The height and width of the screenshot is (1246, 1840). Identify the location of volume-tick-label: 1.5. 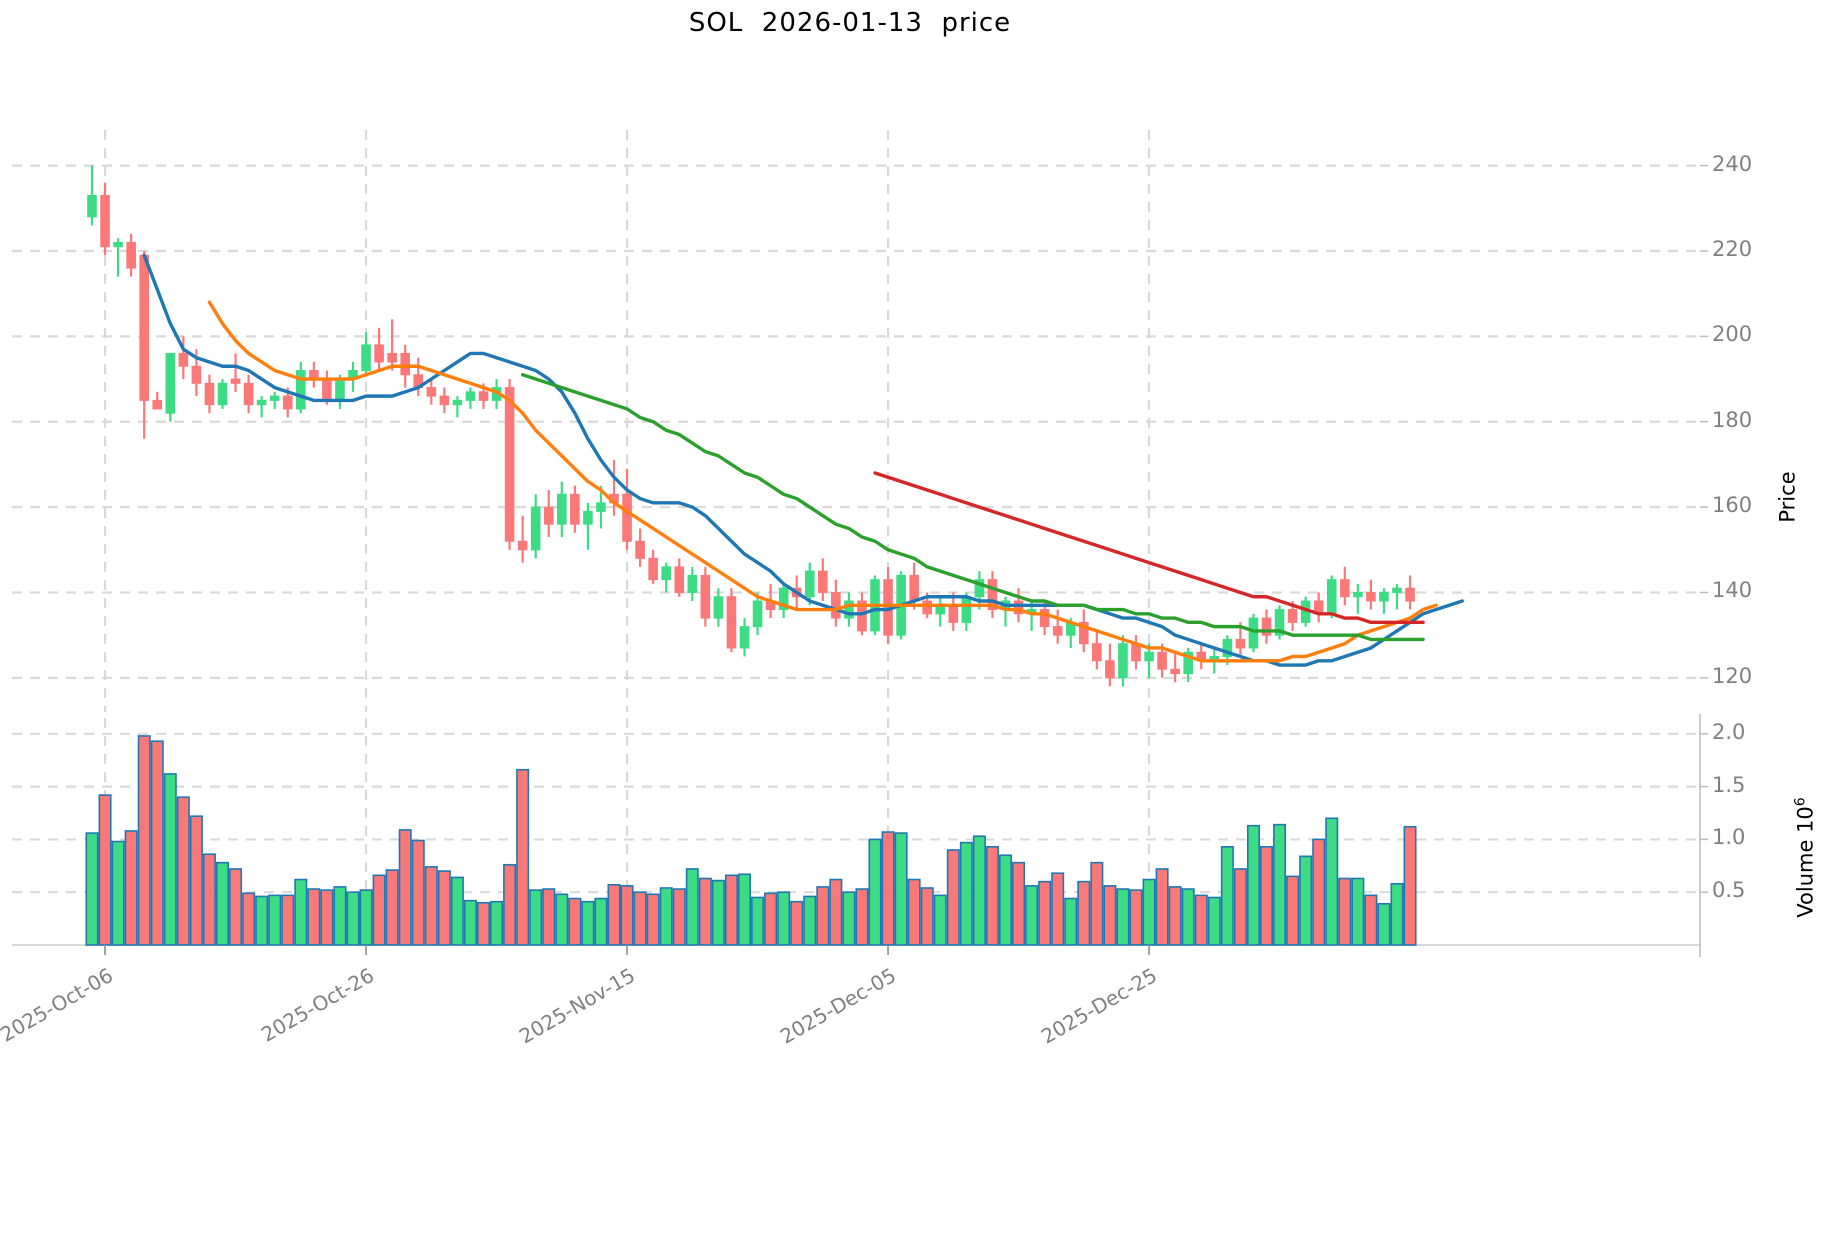
(1729, 784).